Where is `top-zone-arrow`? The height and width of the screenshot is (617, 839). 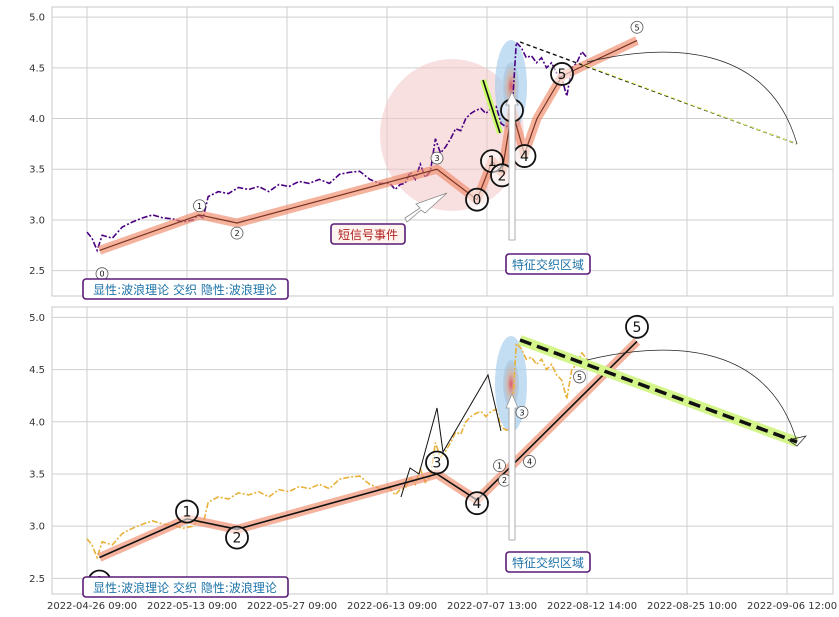 top-zone-arrow is located at coordinates (512, 166).